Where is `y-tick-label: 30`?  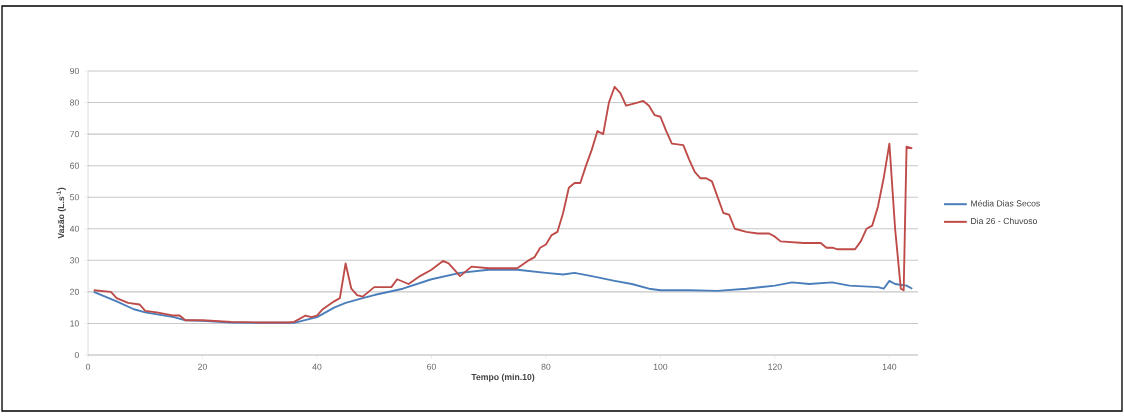
y-tick-label: 30 is located at coordinates (74, 260).